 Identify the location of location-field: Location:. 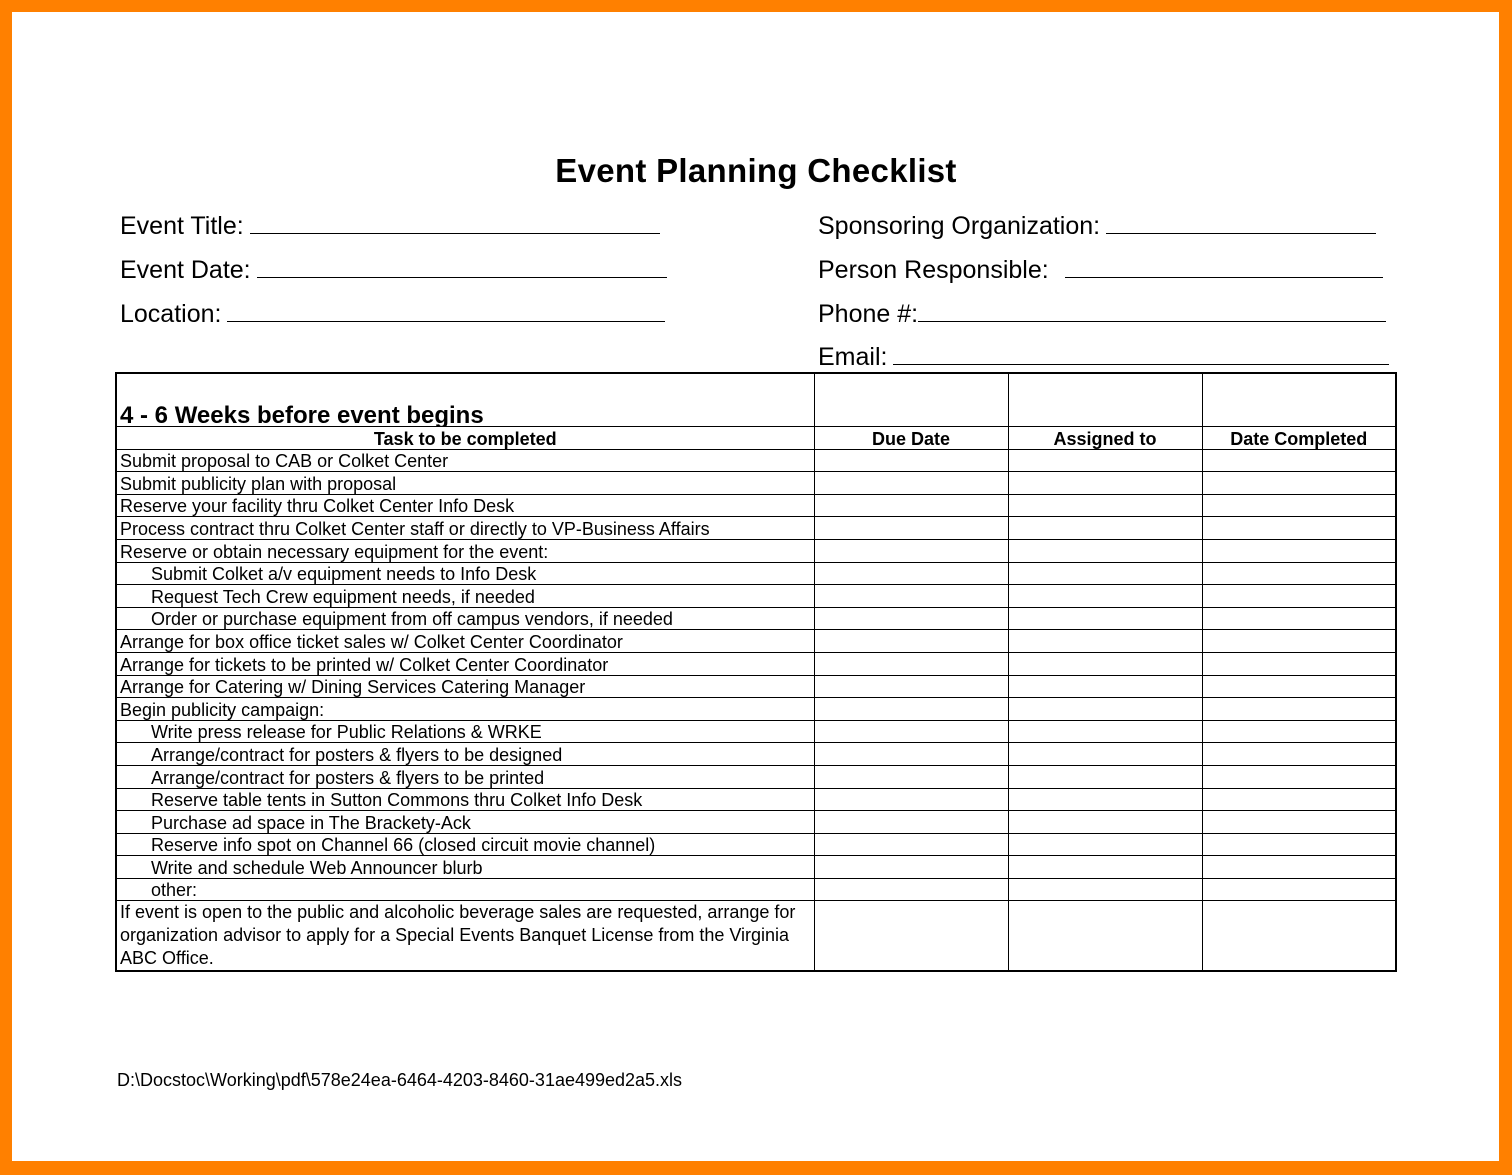
(393, 314).